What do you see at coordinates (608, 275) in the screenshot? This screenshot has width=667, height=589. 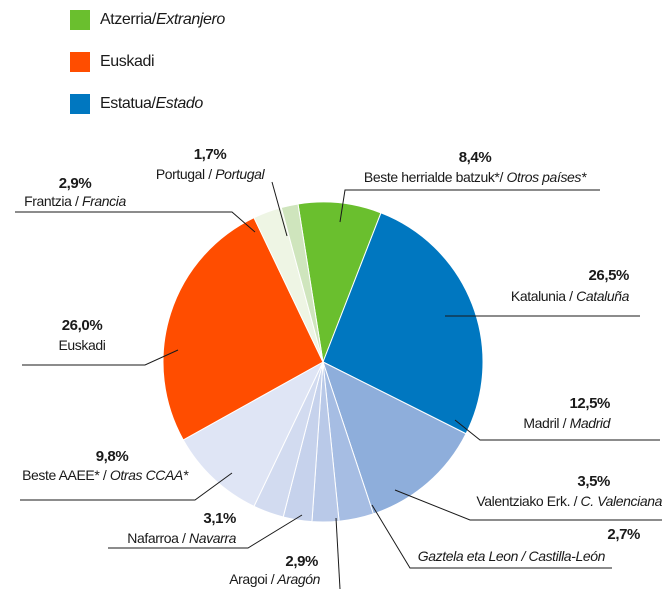 I see `value-label: 26,5%` at bounding box center [608, 275].